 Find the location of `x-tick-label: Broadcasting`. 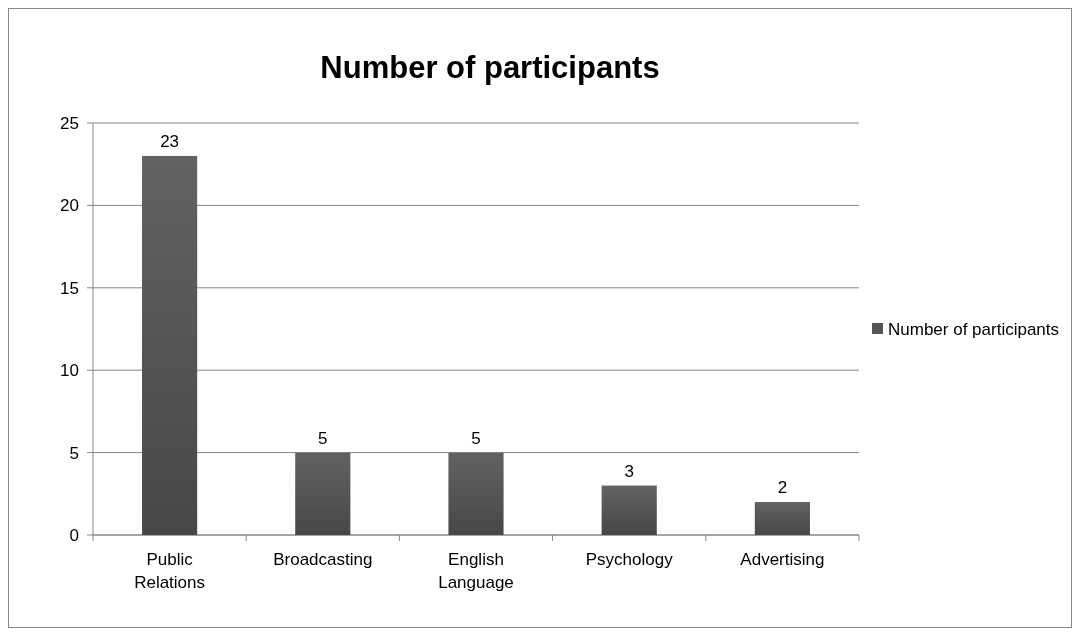

x-tick-label: Broadcasting is located at coordinates (323, 559).